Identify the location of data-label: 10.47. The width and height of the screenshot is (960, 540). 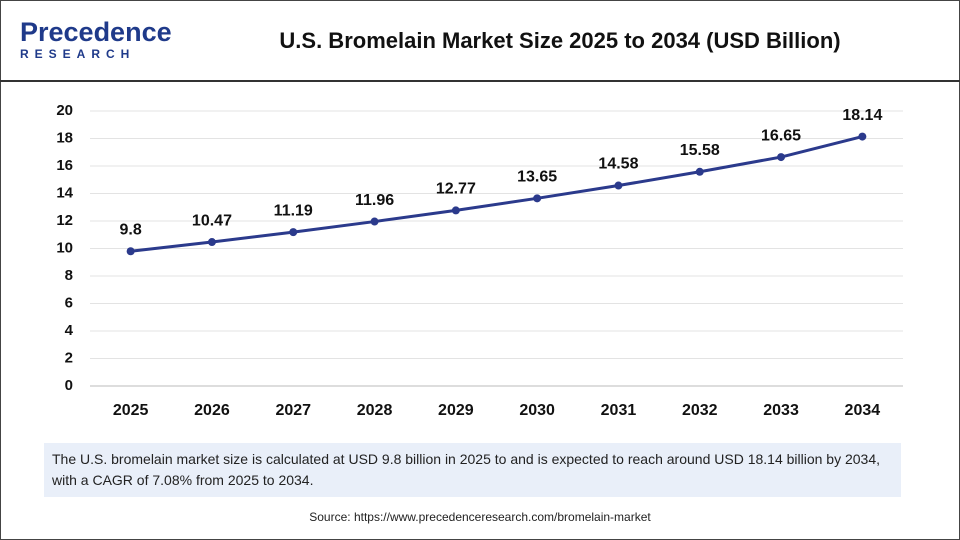
(212, 220).